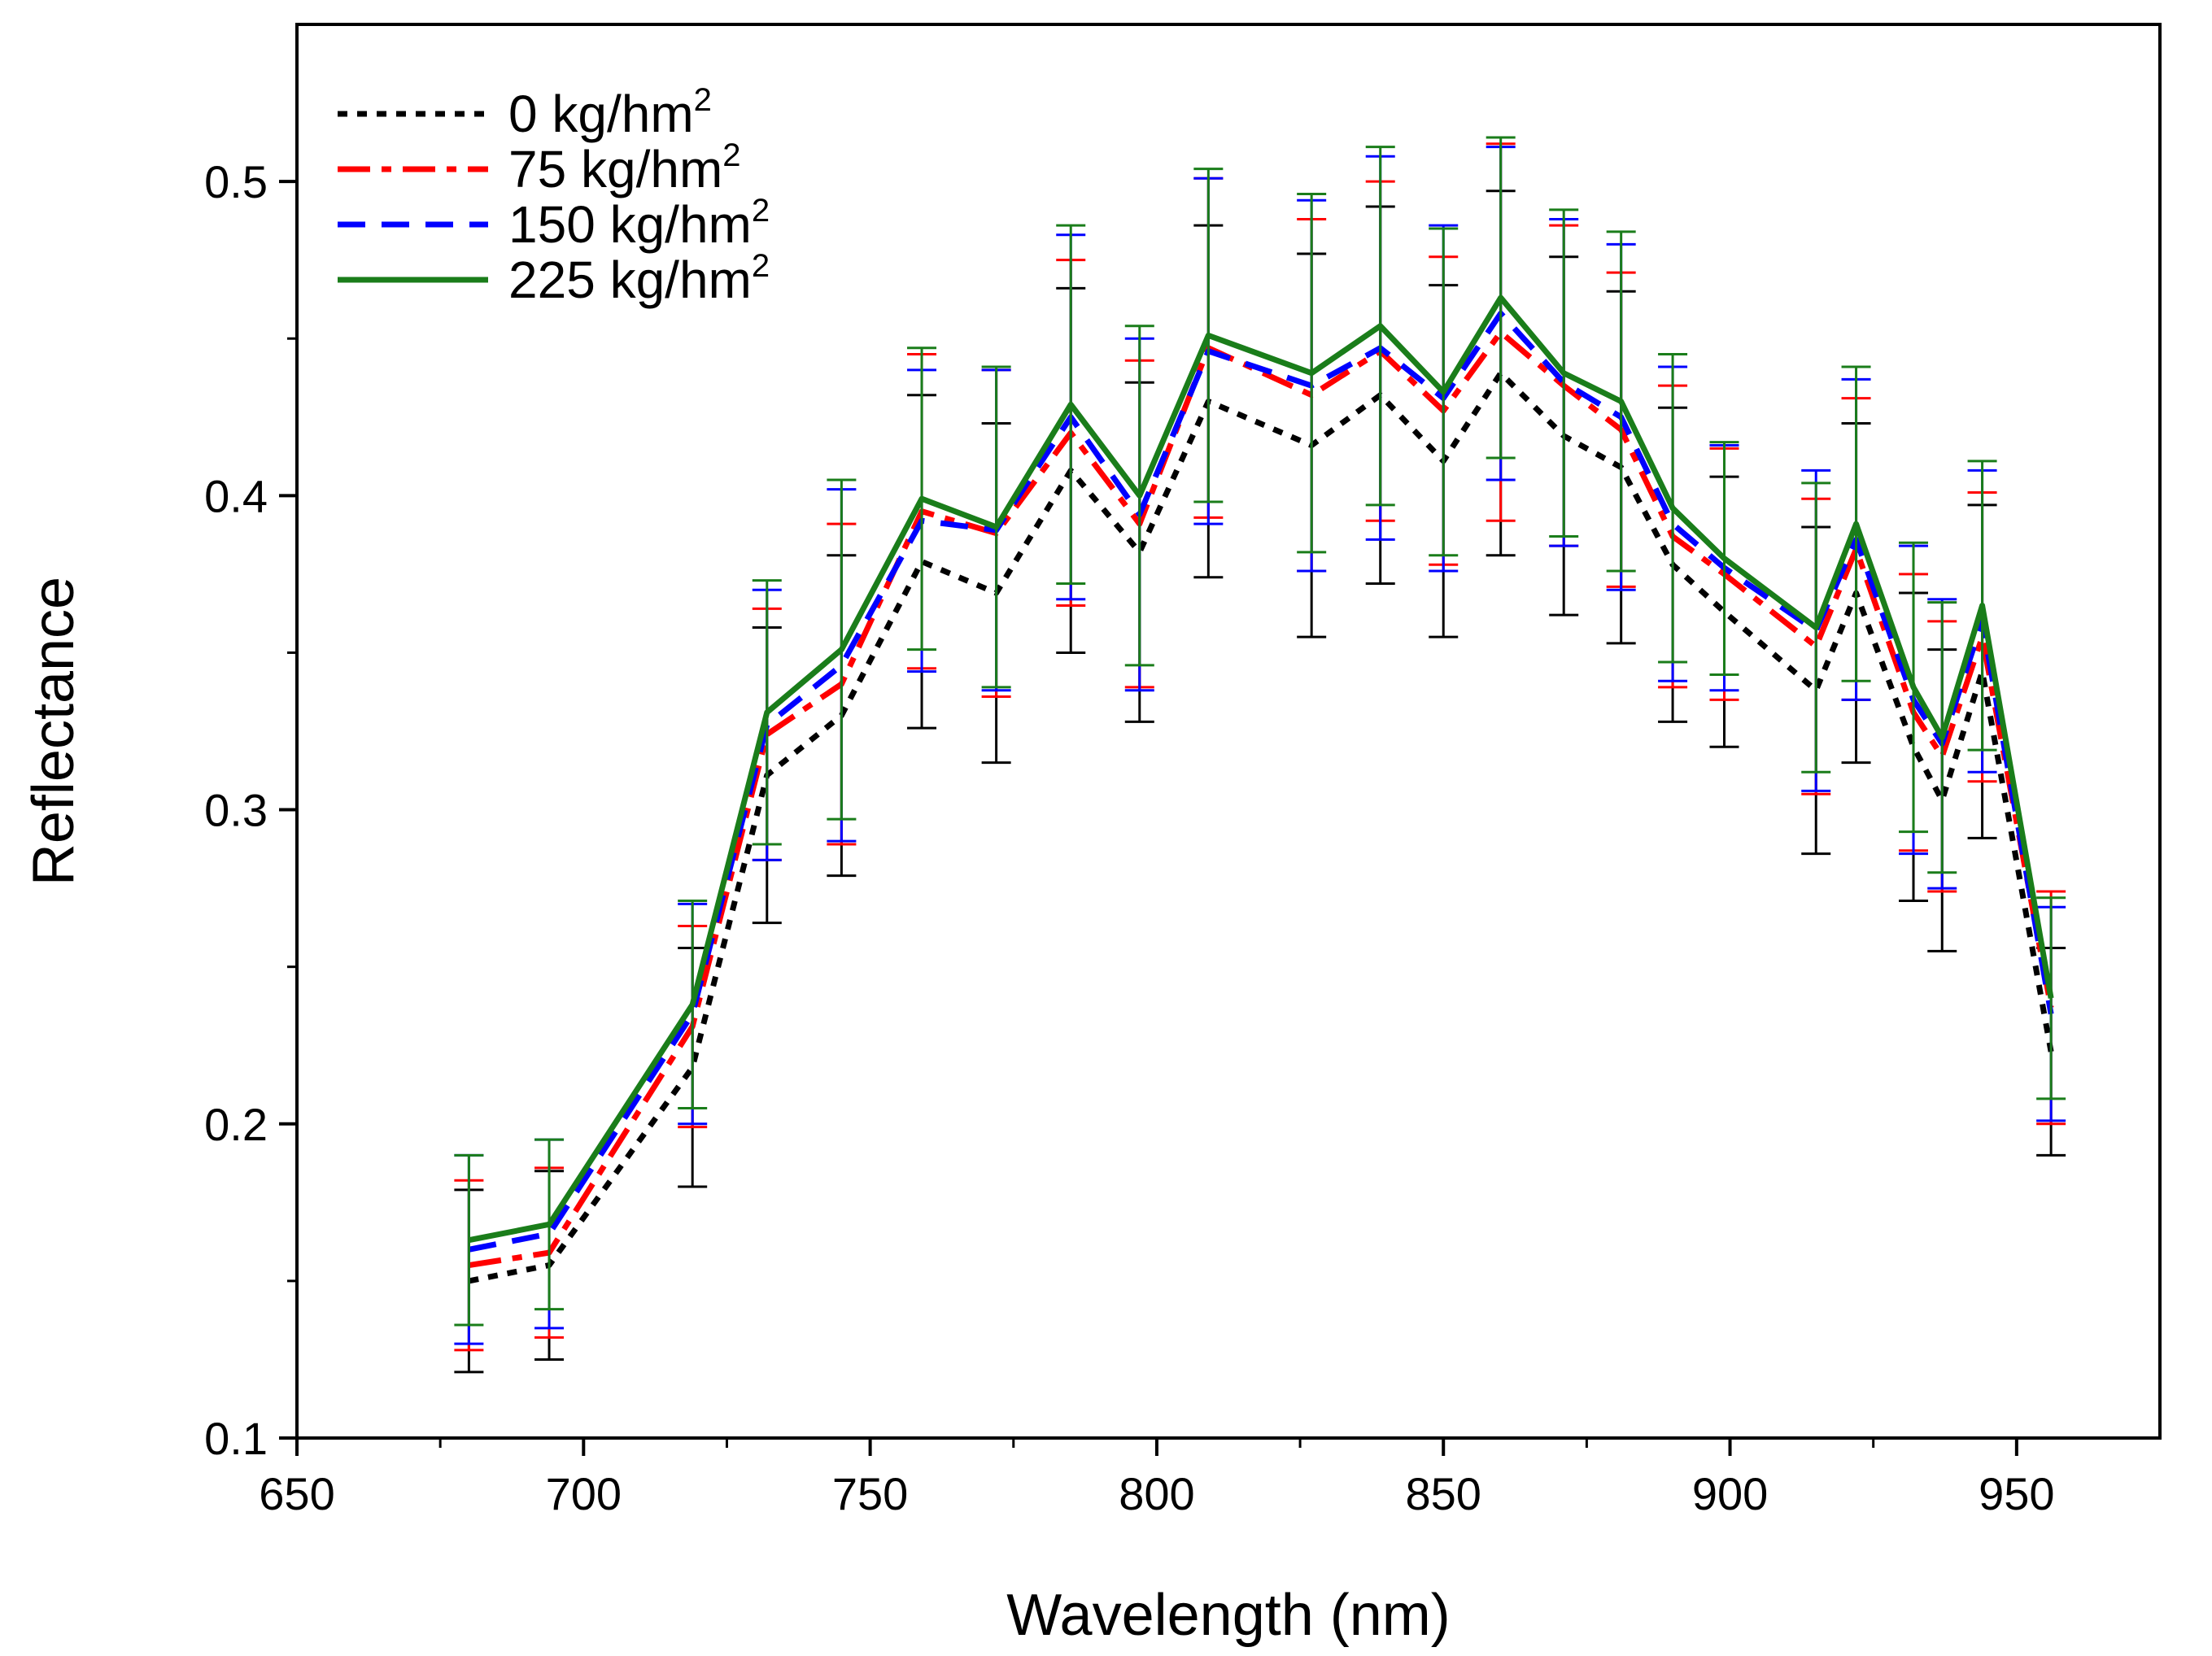 This screenshot has width=2212, height=1656. I want to click on y-tick-label: 0.2, so click(236, 1124).